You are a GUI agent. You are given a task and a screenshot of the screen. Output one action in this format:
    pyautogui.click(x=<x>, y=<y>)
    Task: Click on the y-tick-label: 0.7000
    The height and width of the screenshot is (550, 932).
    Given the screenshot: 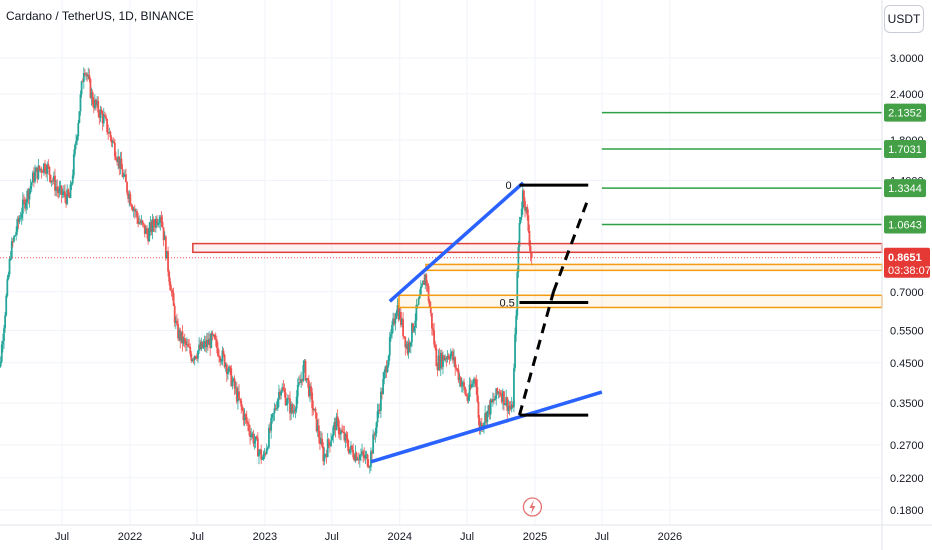 What is the action you would take?
    pyautogui.click(x=907, y=293)
    